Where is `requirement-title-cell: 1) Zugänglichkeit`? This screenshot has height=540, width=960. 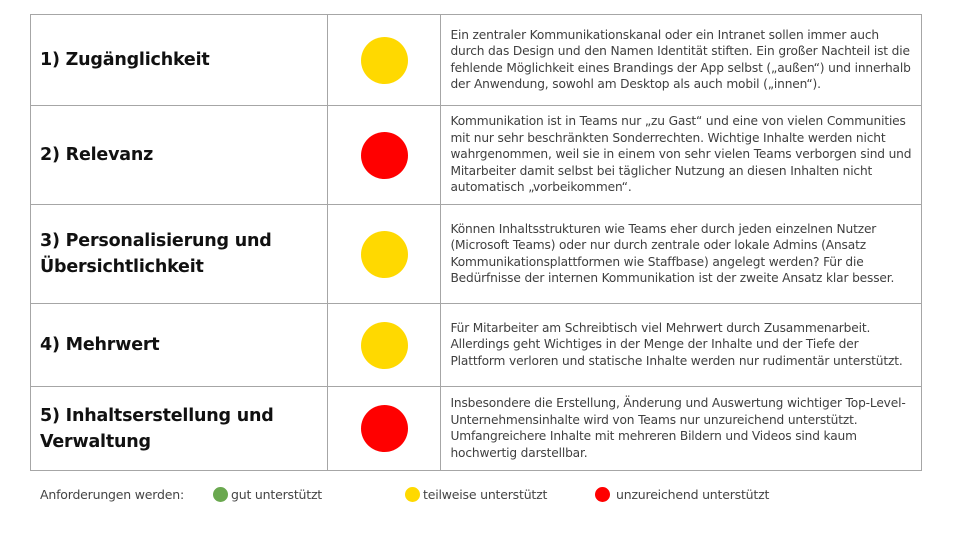 requirement-title-cell: 1) Zugänglichkeit is located at coordinates (179, 60).